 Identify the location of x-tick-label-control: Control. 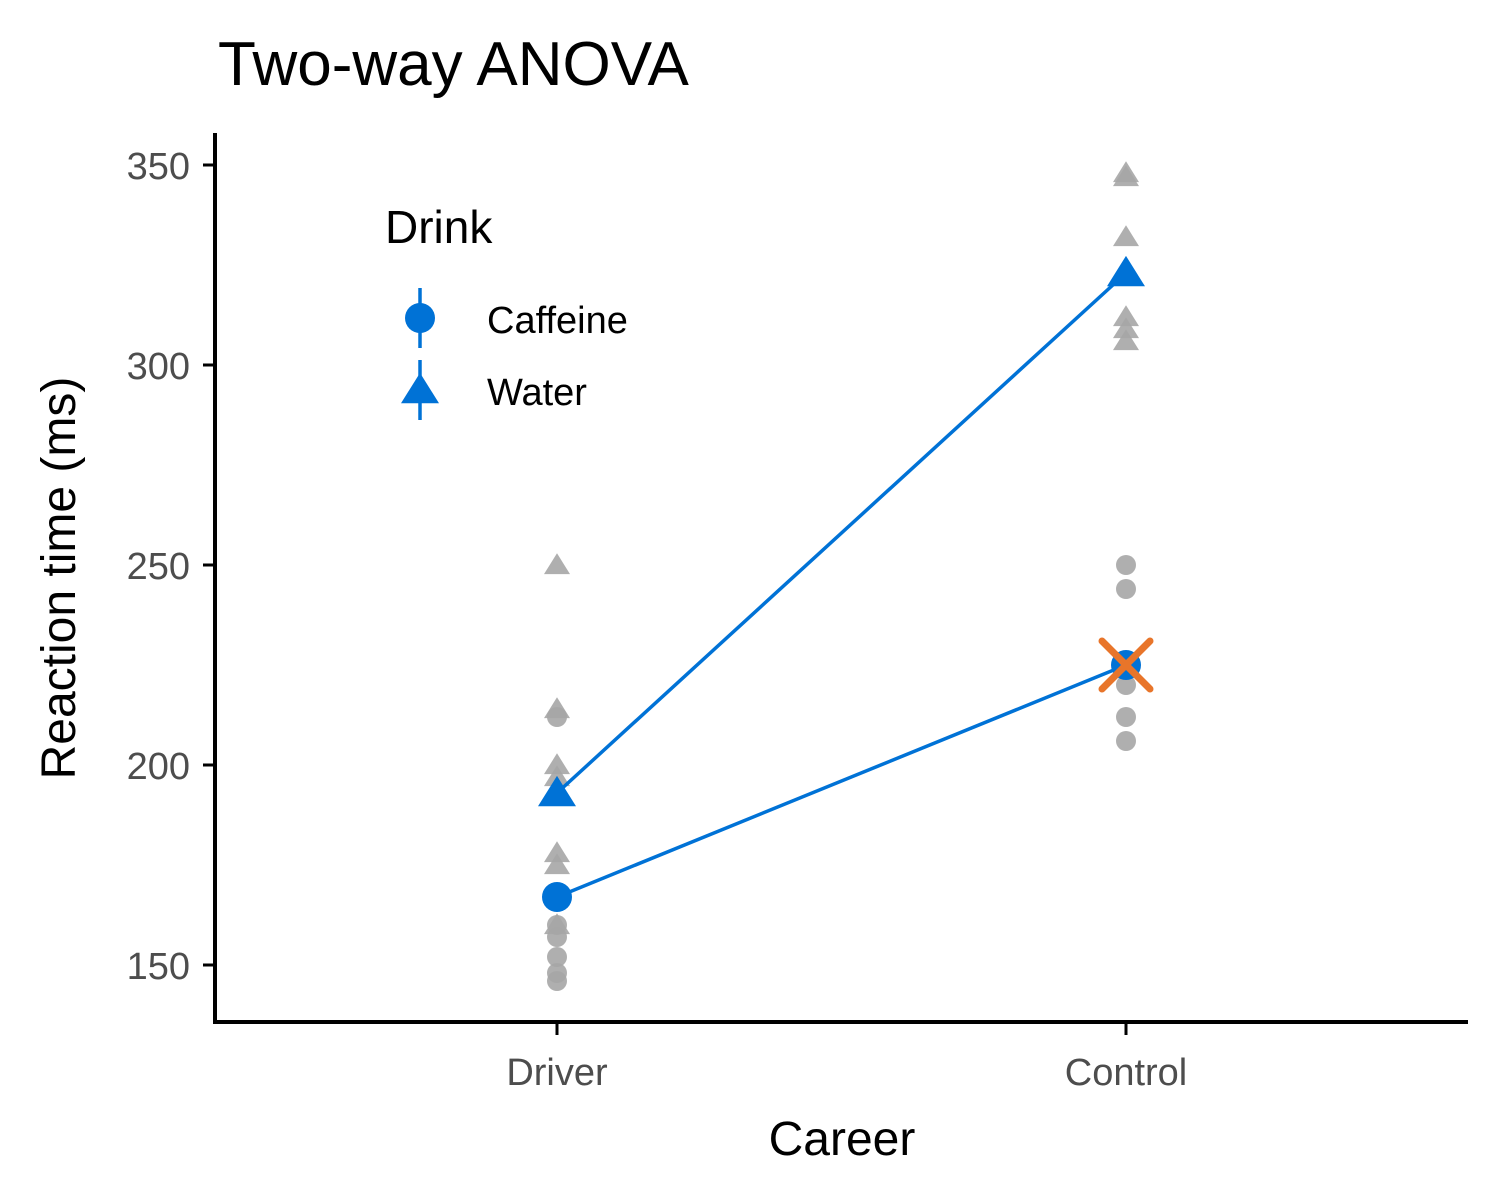
(1126, 1073).